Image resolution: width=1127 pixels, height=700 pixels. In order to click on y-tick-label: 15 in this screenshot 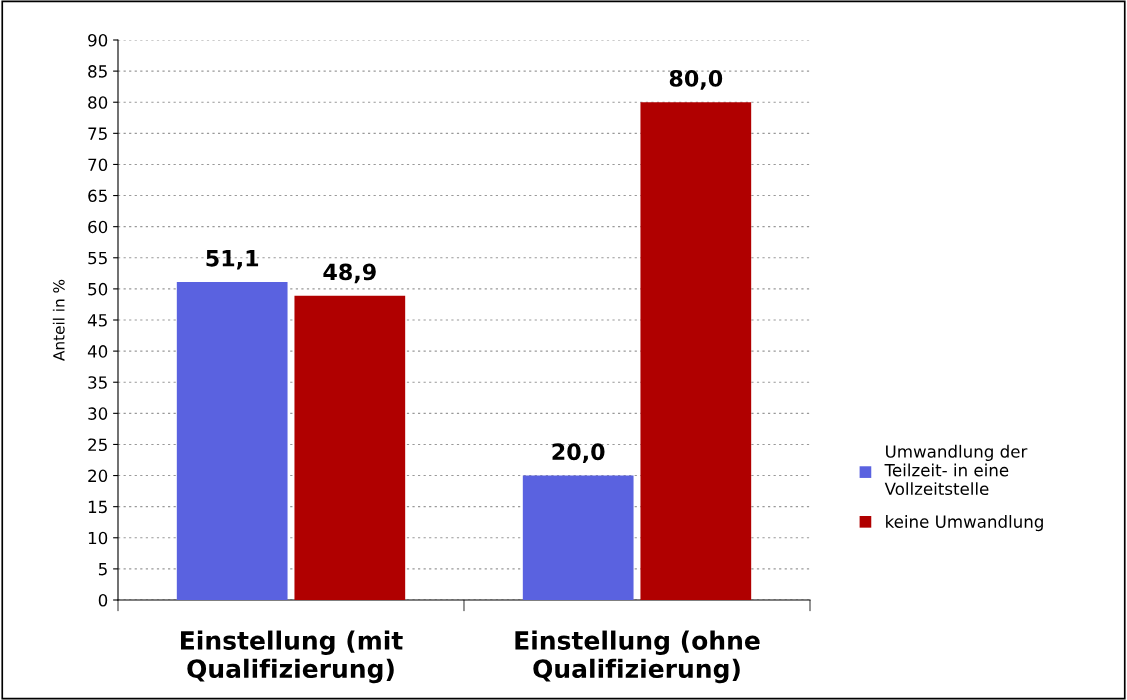, I will do `click(97, 507)`.